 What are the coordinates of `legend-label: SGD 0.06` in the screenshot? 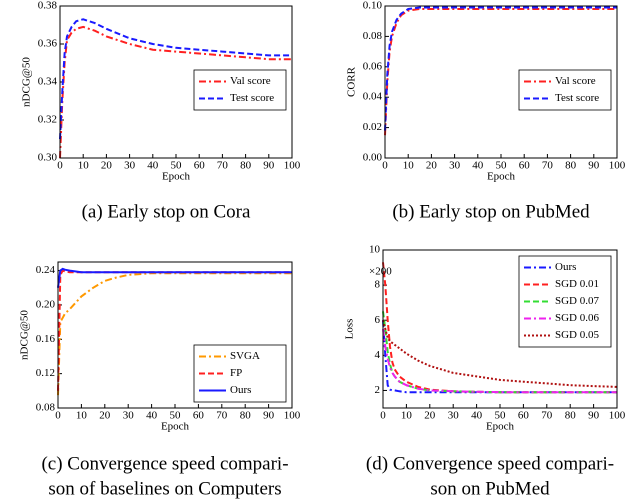 It's located at (577, 318).